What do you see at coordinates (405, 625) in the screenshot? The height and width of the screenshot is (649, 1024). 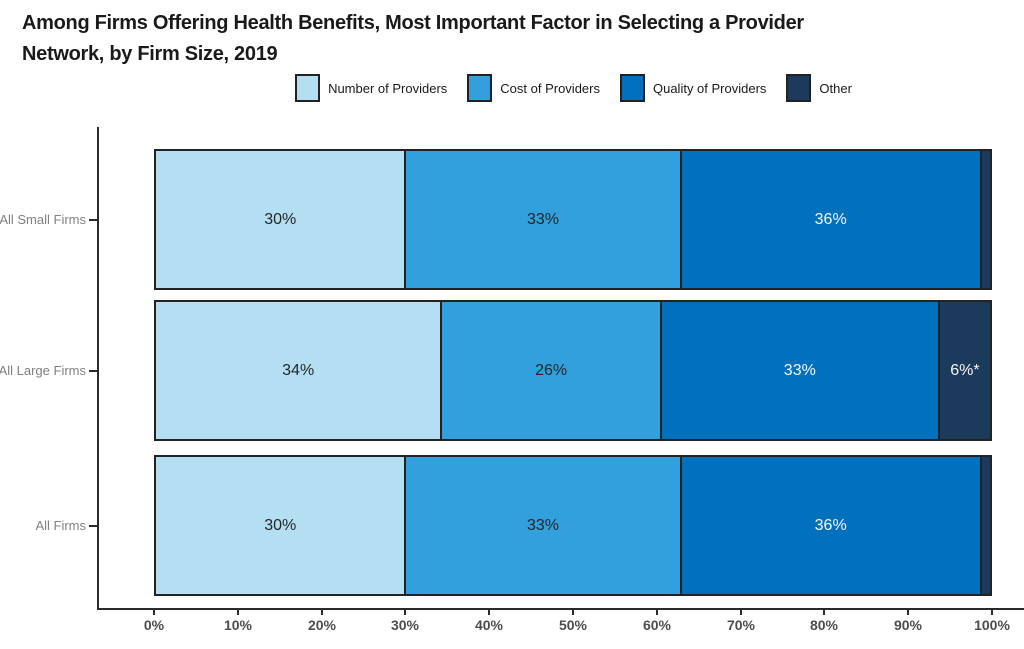 I see `x-axis-tick-label: 30%` at bounding box center [405, 625].